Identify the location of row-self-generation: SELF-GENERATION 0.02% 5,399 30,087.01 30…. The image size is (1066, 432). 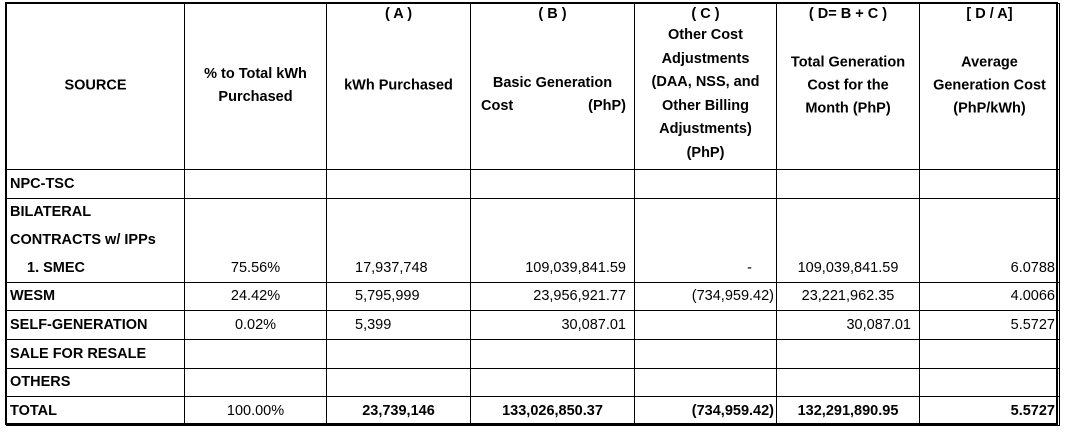
(533, 325).